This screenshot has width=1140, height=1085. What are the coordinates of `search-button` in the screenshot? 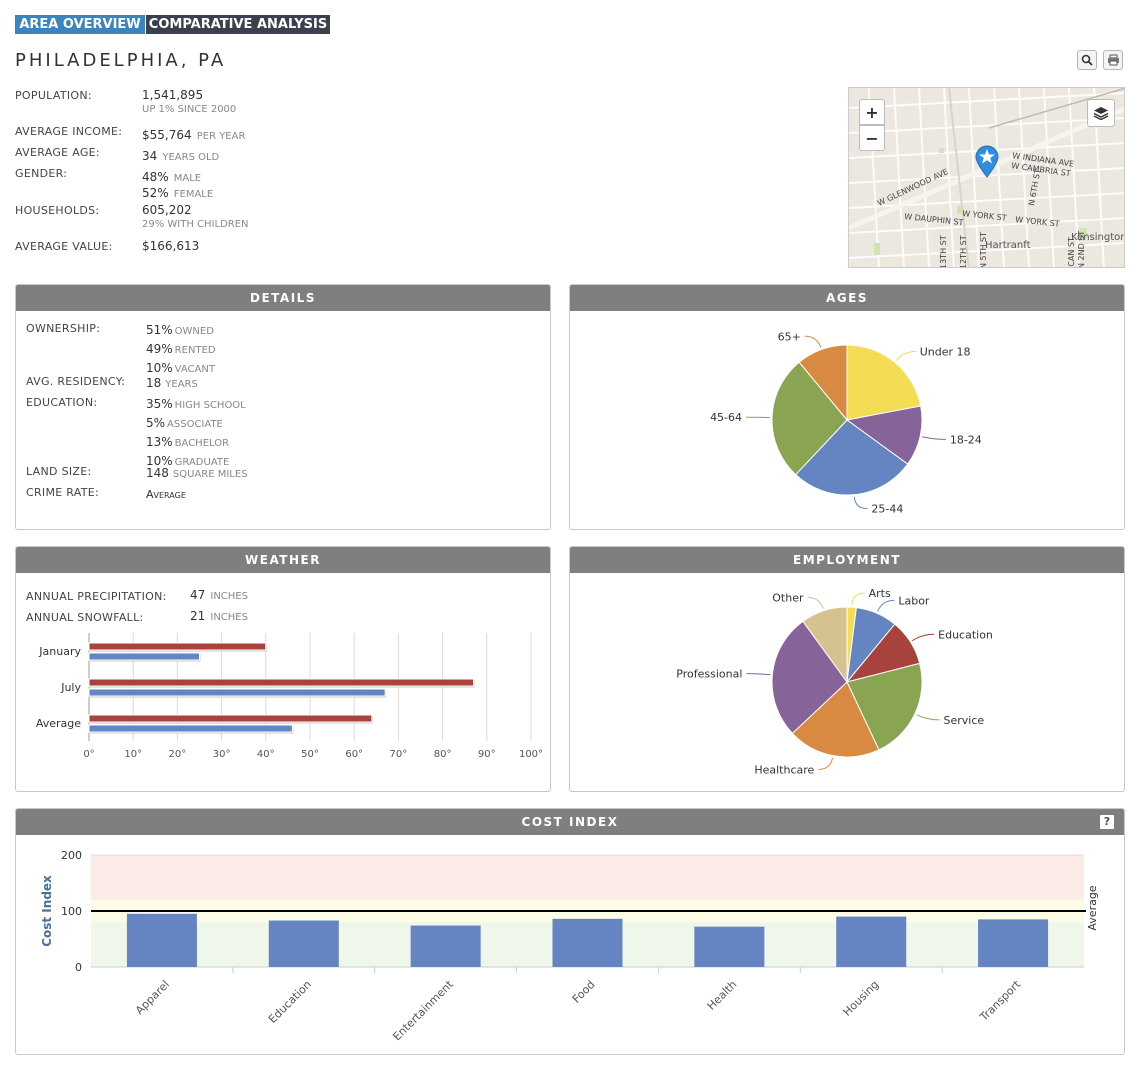 It's located at (1087, 60).